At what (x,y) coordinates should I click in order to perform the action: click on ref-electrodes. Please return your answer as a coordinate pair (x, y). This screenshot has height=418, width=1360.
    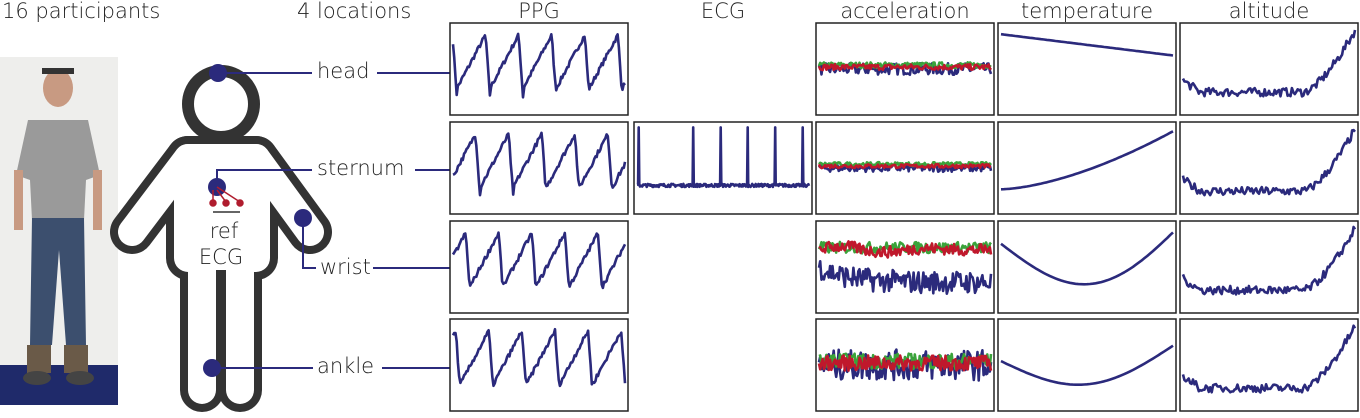
    Looking at the image, I should click on (226, 199).